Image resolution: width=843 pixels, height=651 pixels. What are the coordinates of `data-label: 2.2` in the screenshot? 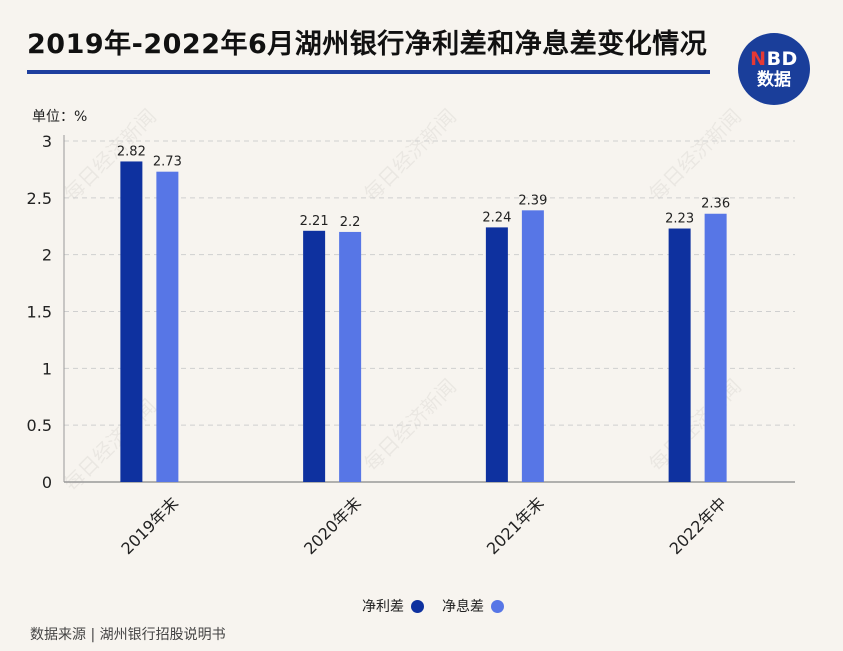 It's located at (350, 222).